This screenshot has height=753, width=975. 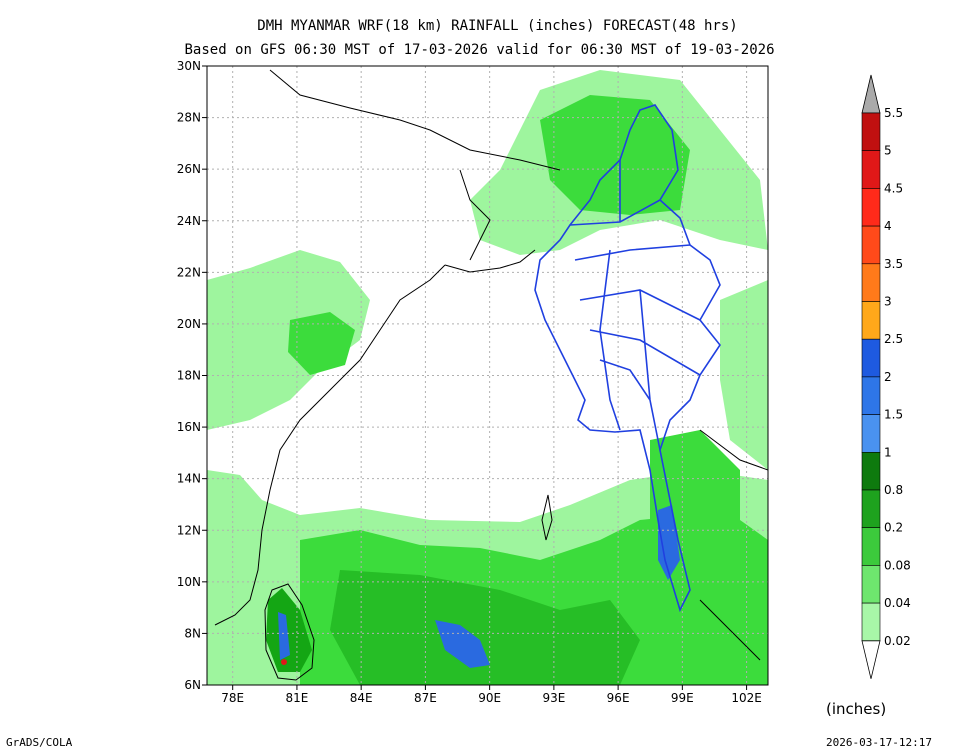 What do you see at coordinates (189, 272) in the screenshot?
I see `lat-label: 22N` at bounding box center [189, 272].